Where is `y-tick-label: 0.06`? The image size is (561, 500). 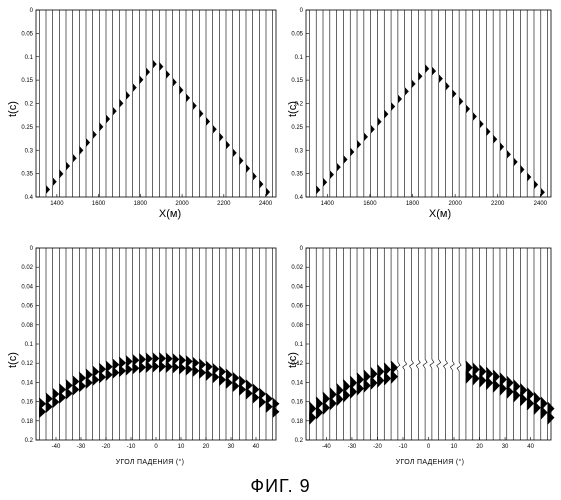 y-tick-label: 0.06 is located at coordinates (297, 307).